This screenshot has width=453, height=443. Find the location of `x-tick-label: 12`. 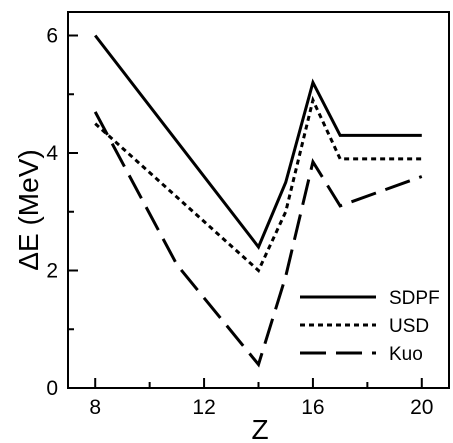

x-tick-label: 12 is located at coordinates (203, 407).